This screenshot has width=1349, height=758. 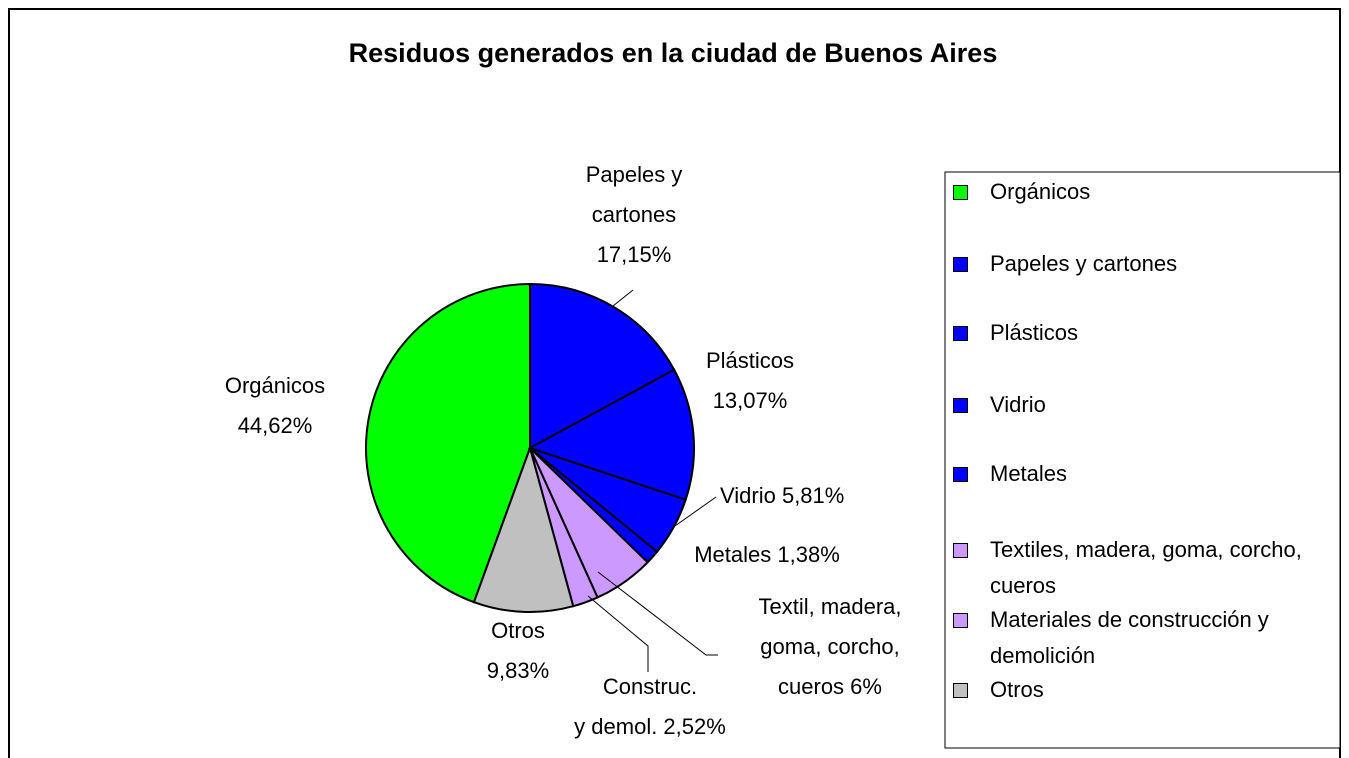 I want to click on legend-label: Metales, so click(x=1029, y=473).